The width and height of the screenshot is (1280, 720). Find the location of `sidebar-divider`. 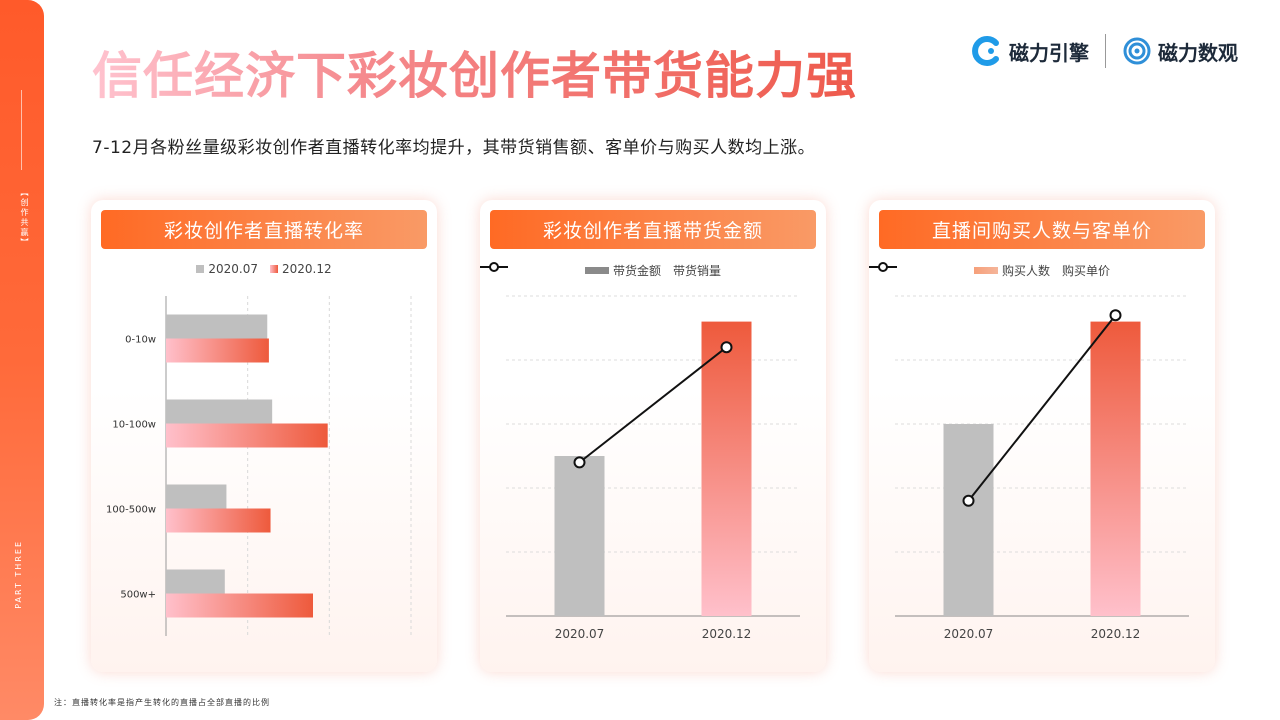

sidebar-divider is located at coordinates (21, 130).